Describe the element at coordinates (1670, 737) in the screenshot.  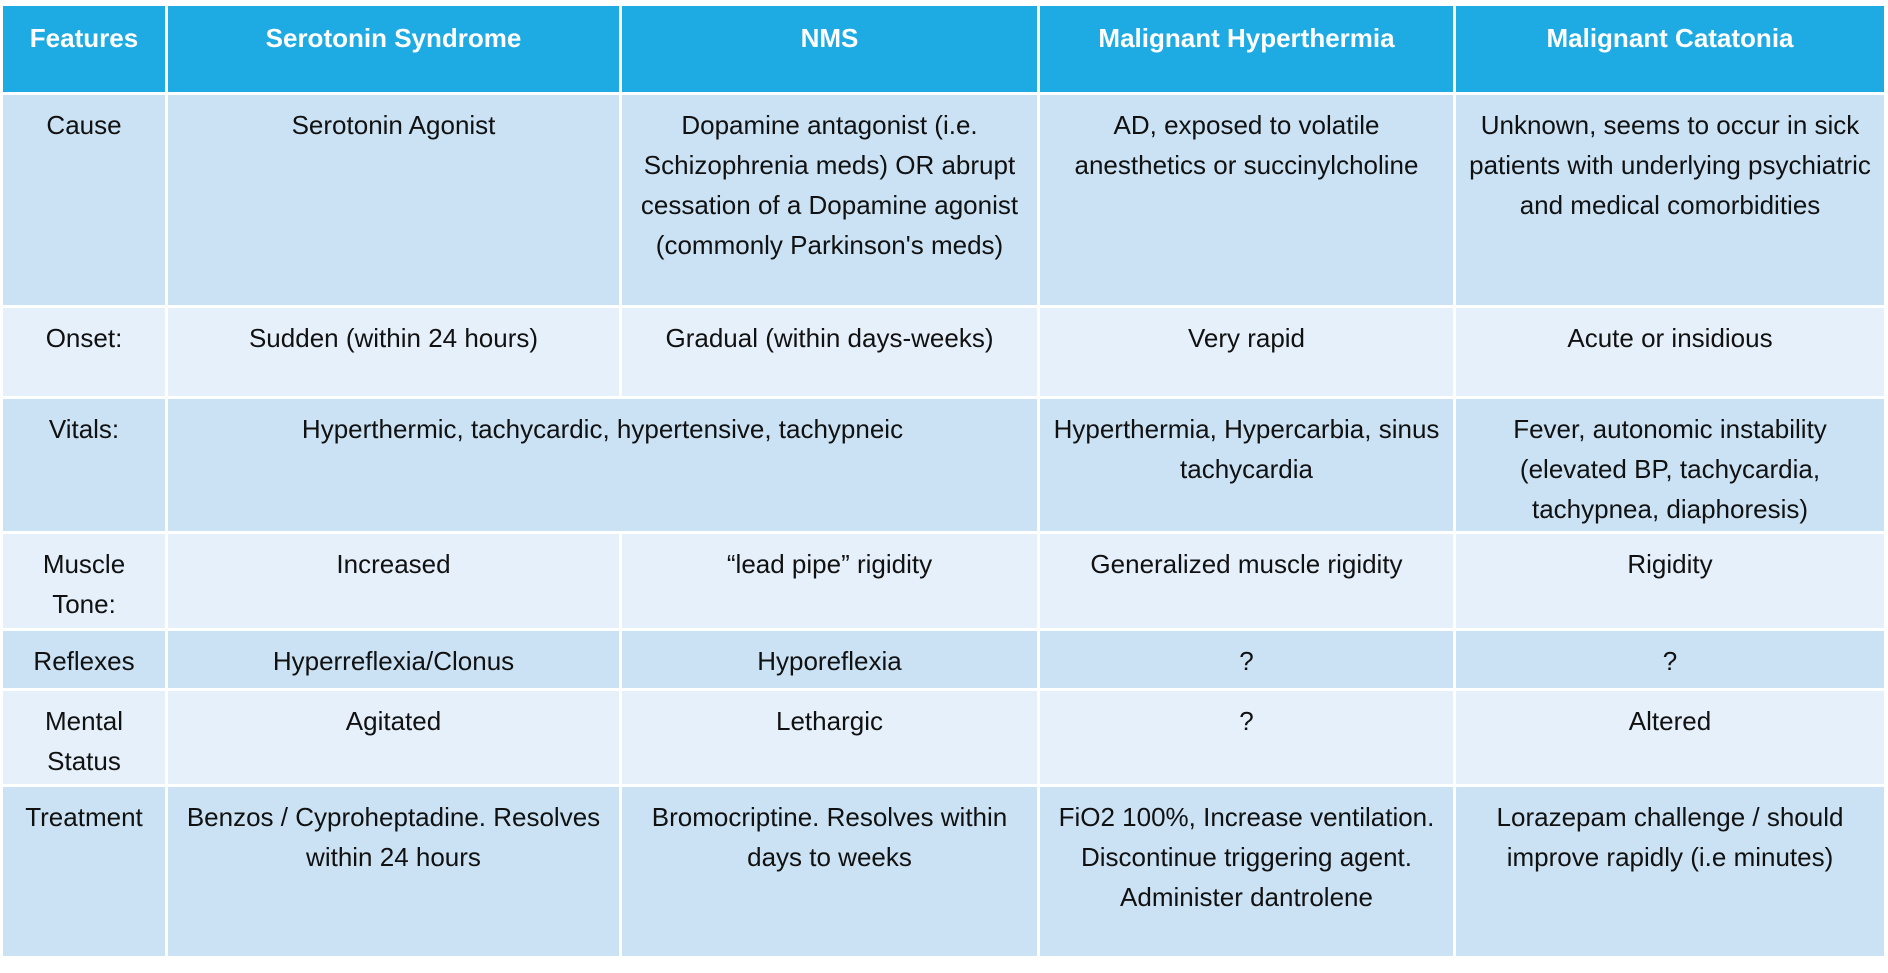
I see `cell: Altered` at that location.